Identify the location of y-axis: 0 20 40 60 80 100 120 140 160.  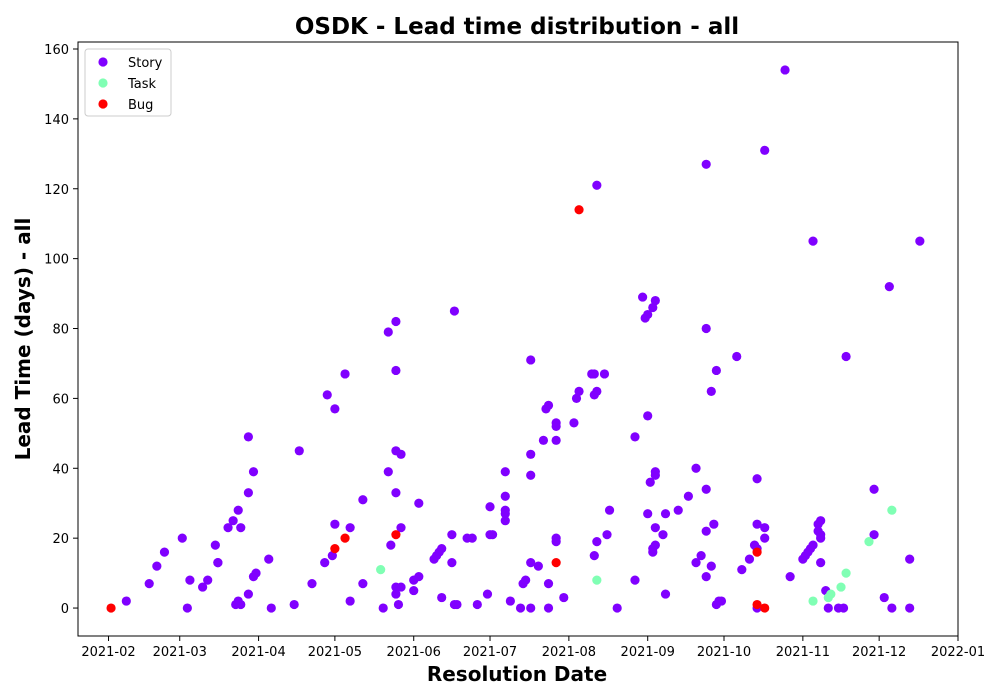
(61, 330).